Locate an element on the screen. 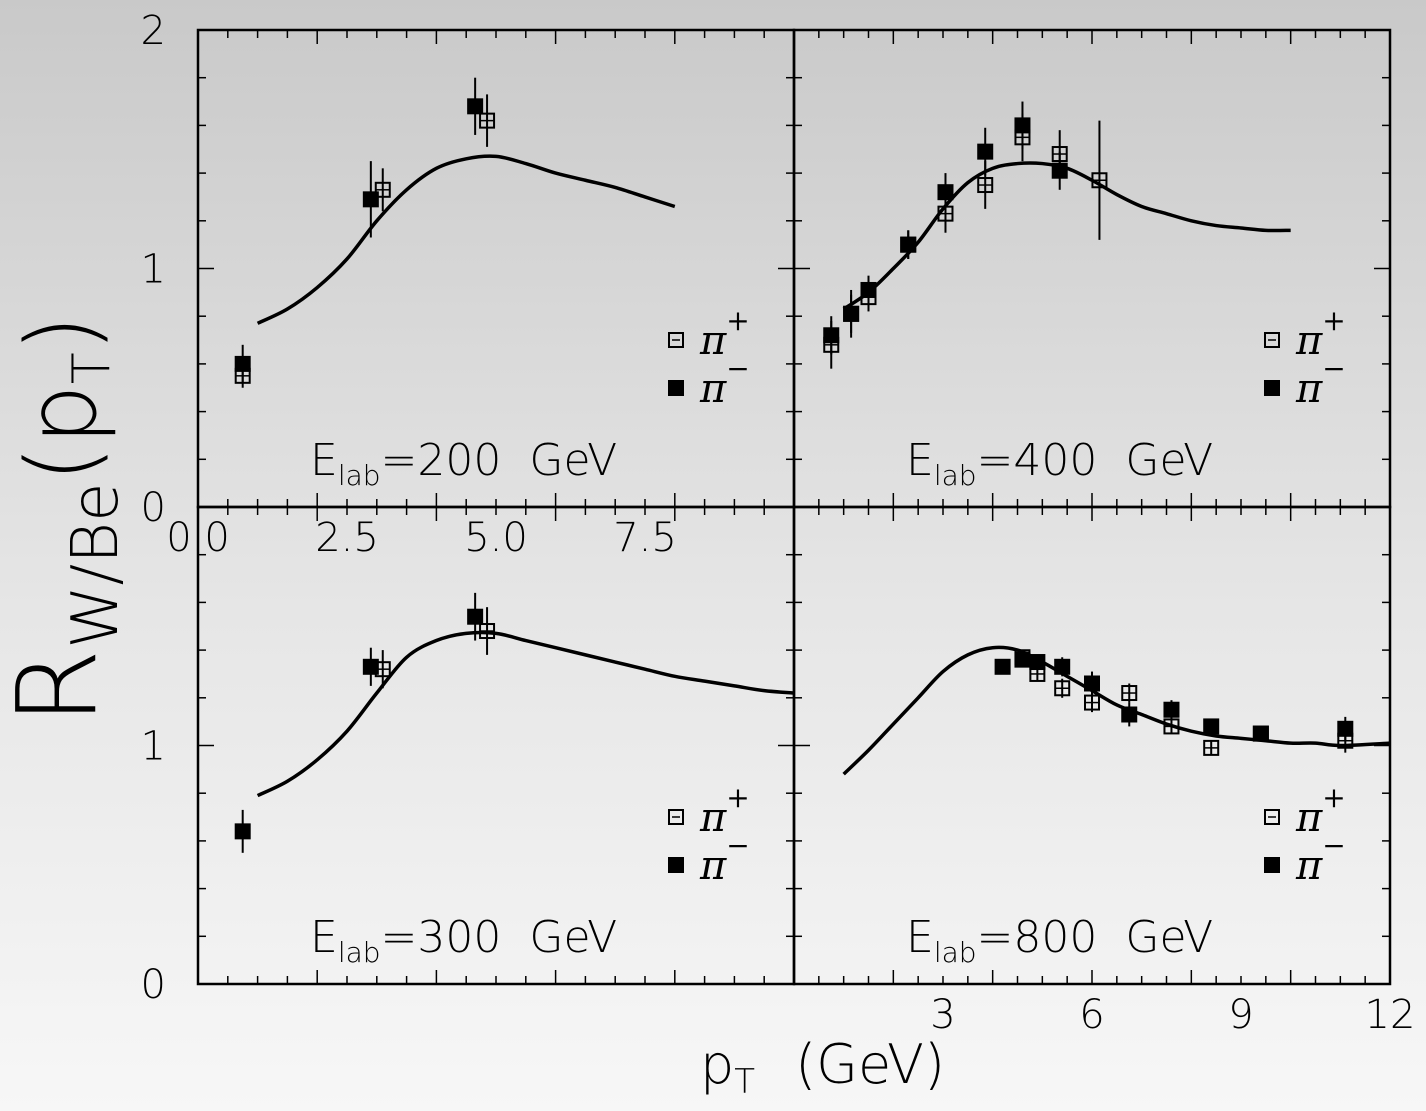 This screenshot has width=1426, height=1111. y-title-close: ) is located at coordinates (62, 333).